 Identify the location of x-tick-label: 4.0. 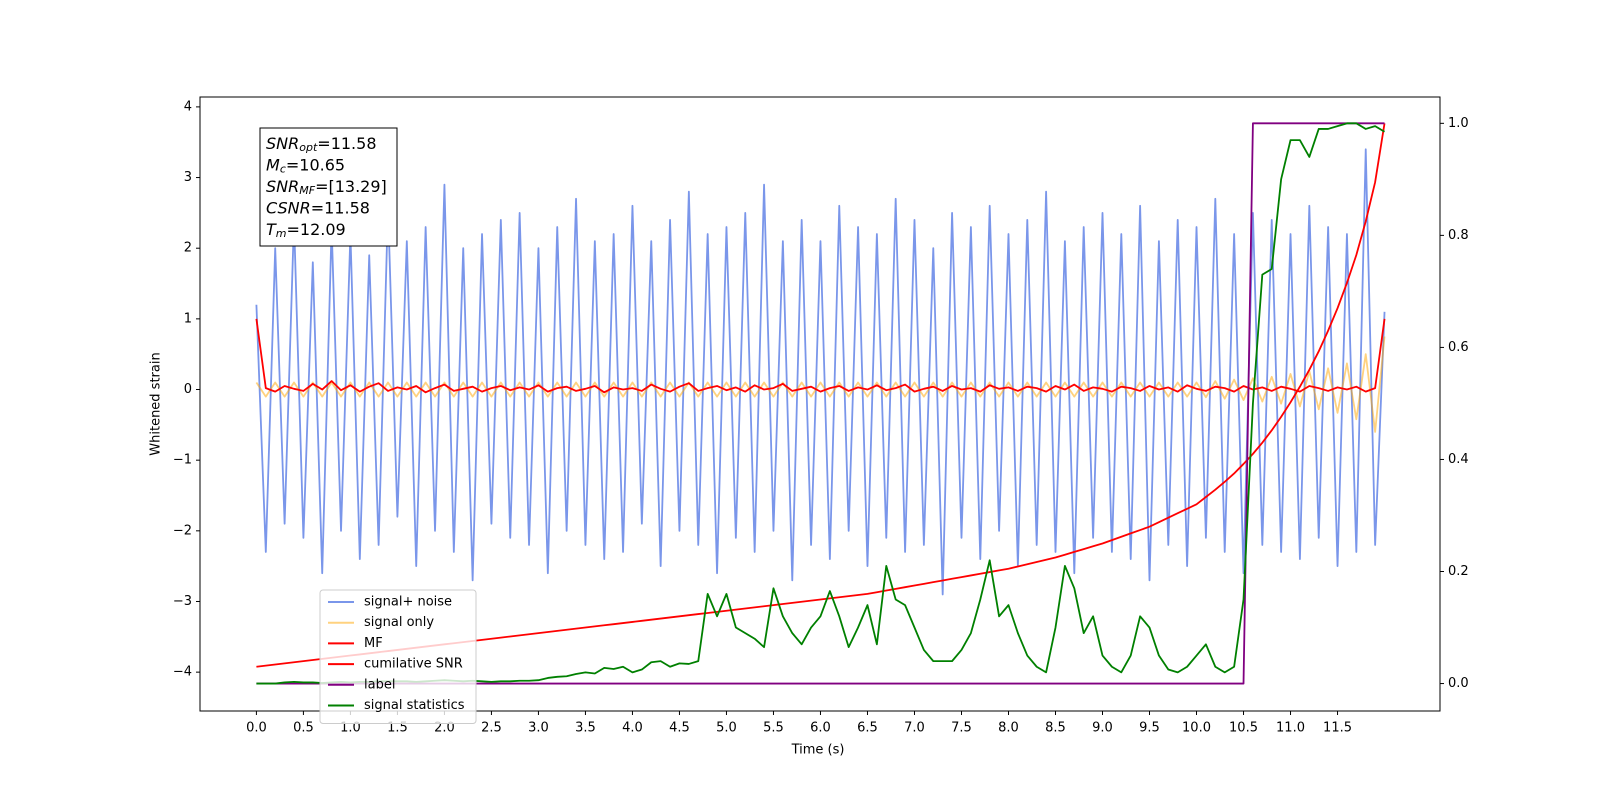
(632, 728).